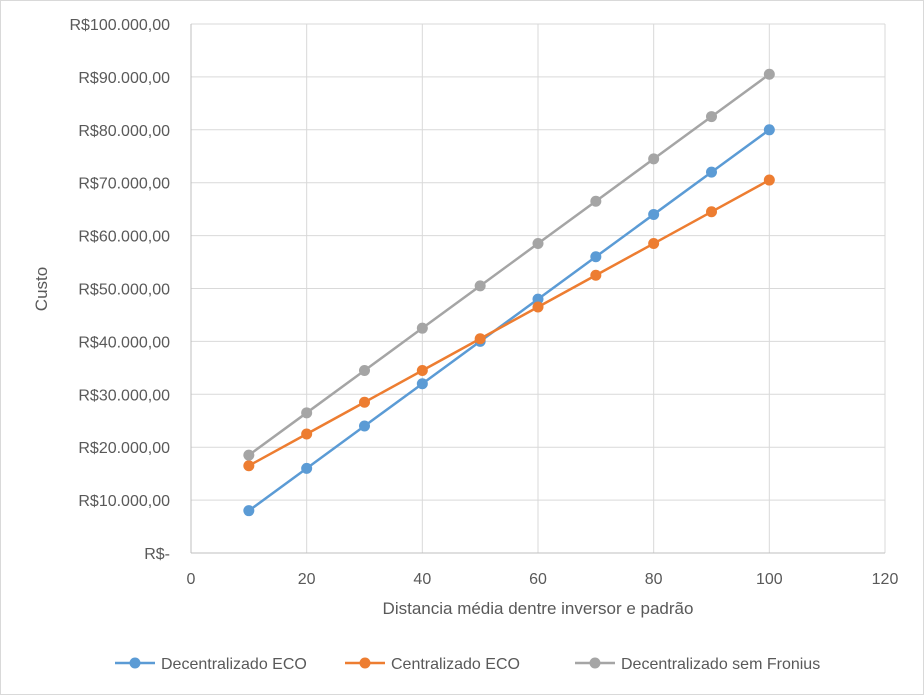 The image size is (924, 695). What do you see at coordinates (124, 237) in the screenshot?
I see `y-tick-label: R$60.000,00` at bounding box center [124, 237].